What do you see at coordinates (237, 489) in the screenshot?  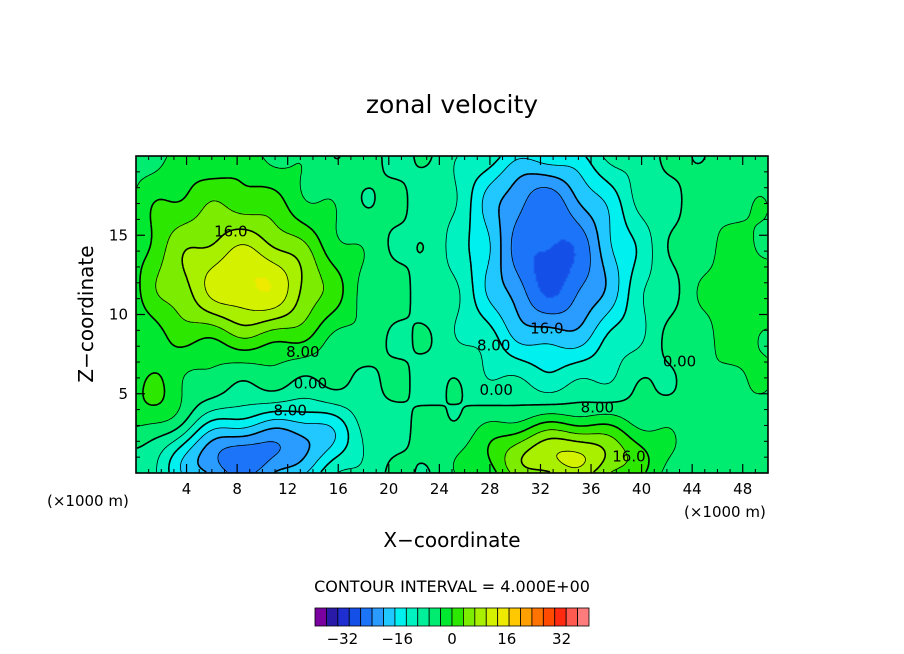 I see `x-tick-label: 8` at bounding box center [237, 489].